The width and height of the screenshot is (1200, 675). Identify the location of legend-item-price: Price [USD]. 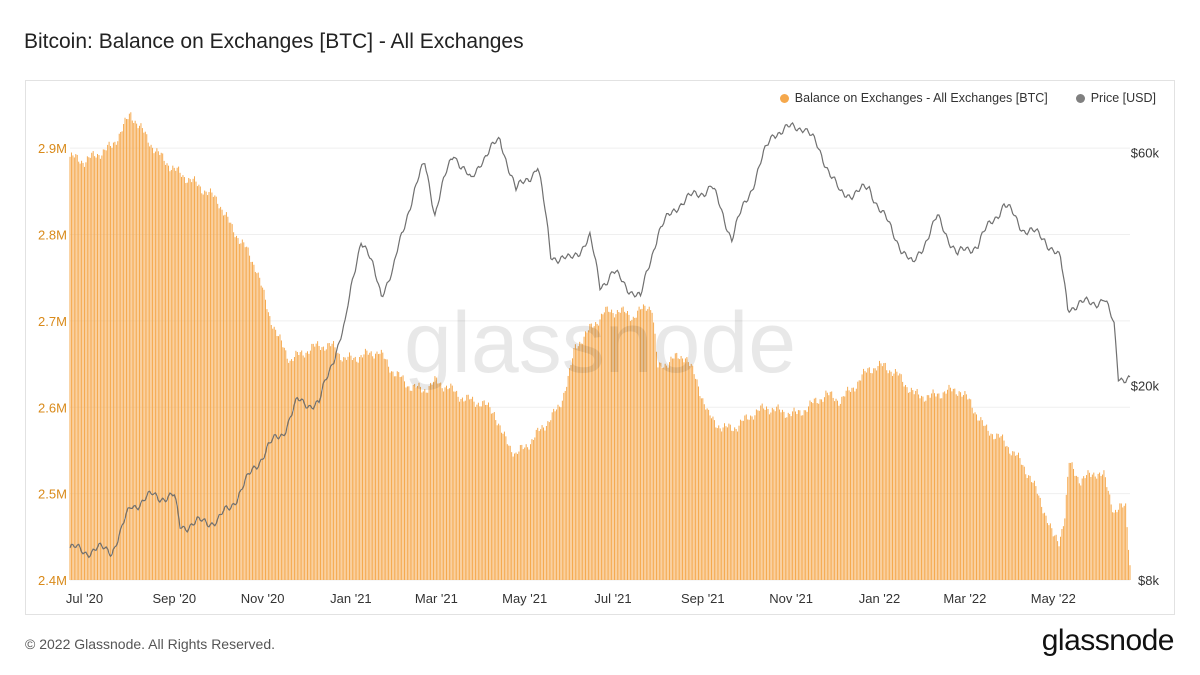
(1115, 98).